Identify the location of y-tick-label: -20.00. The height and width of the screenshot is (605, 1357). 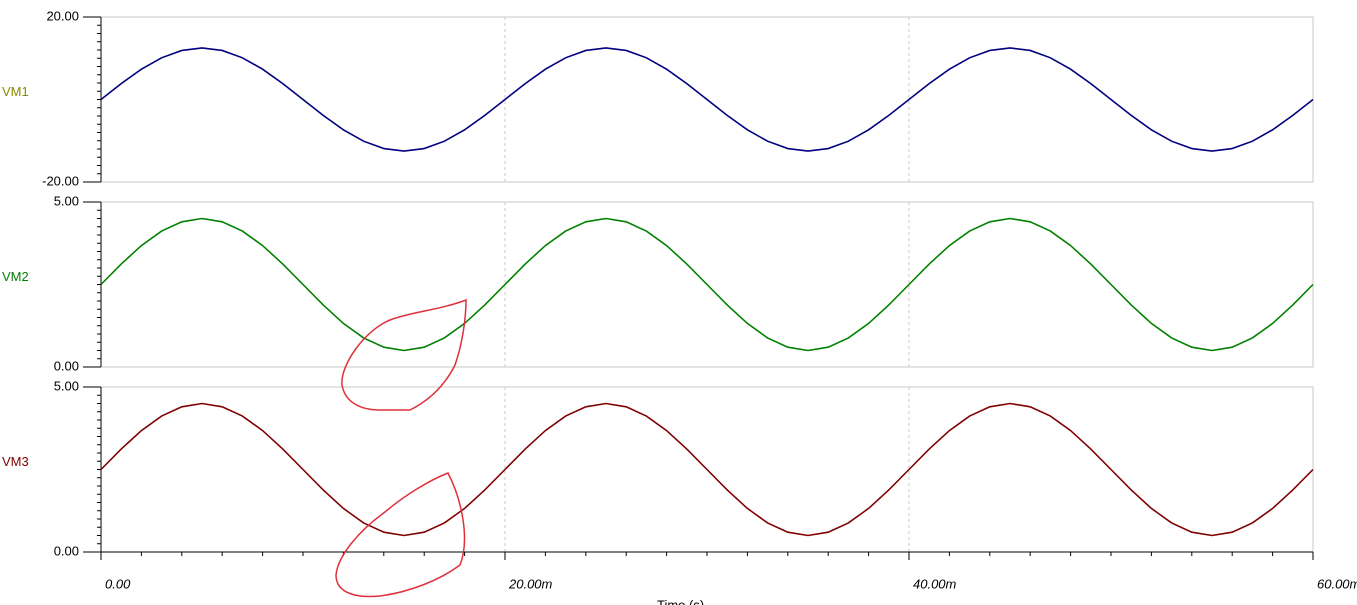
(60, 180).